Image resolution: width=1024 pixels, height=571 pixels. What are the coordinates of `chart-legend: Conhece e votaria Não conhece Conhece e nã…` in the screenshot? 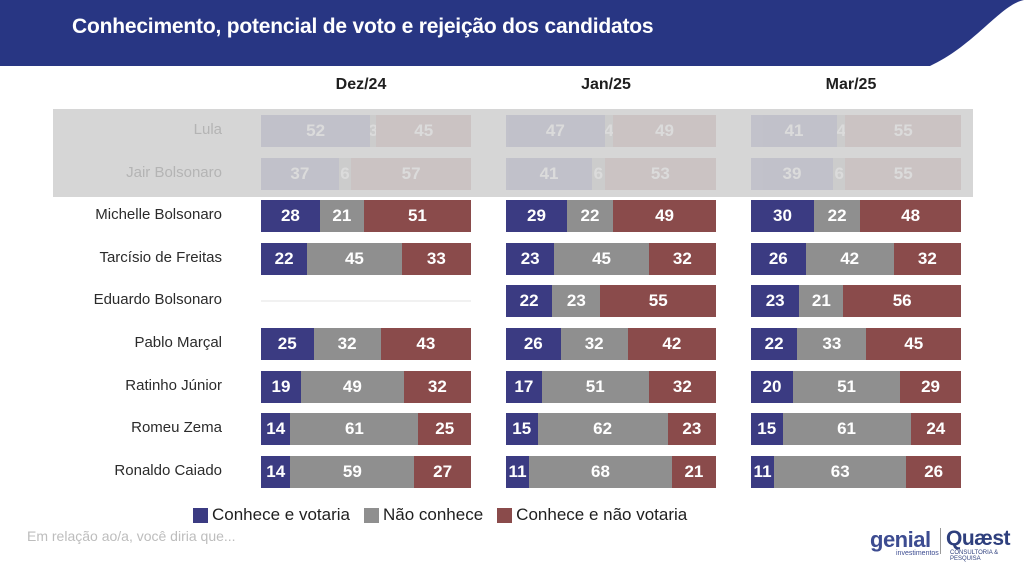 It's located at (447, 515).